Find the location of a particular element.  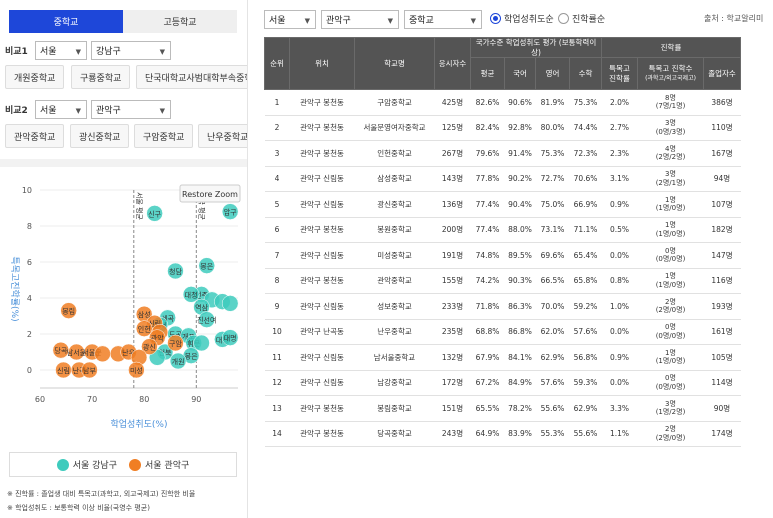

restore-zoom-button is located at coordinates (210, 193).